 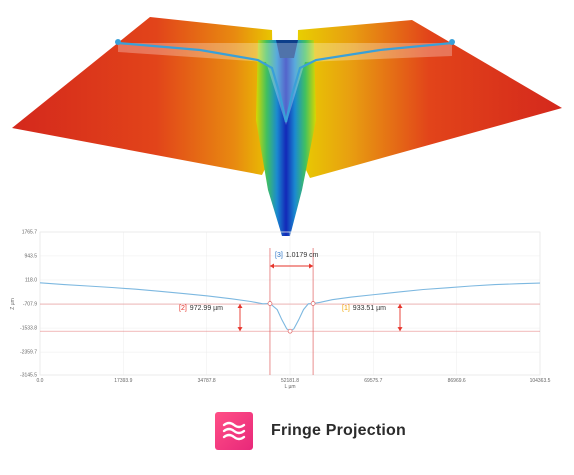 I want to click on y-tick-label: 1765.7, so click(x=30, y=233).